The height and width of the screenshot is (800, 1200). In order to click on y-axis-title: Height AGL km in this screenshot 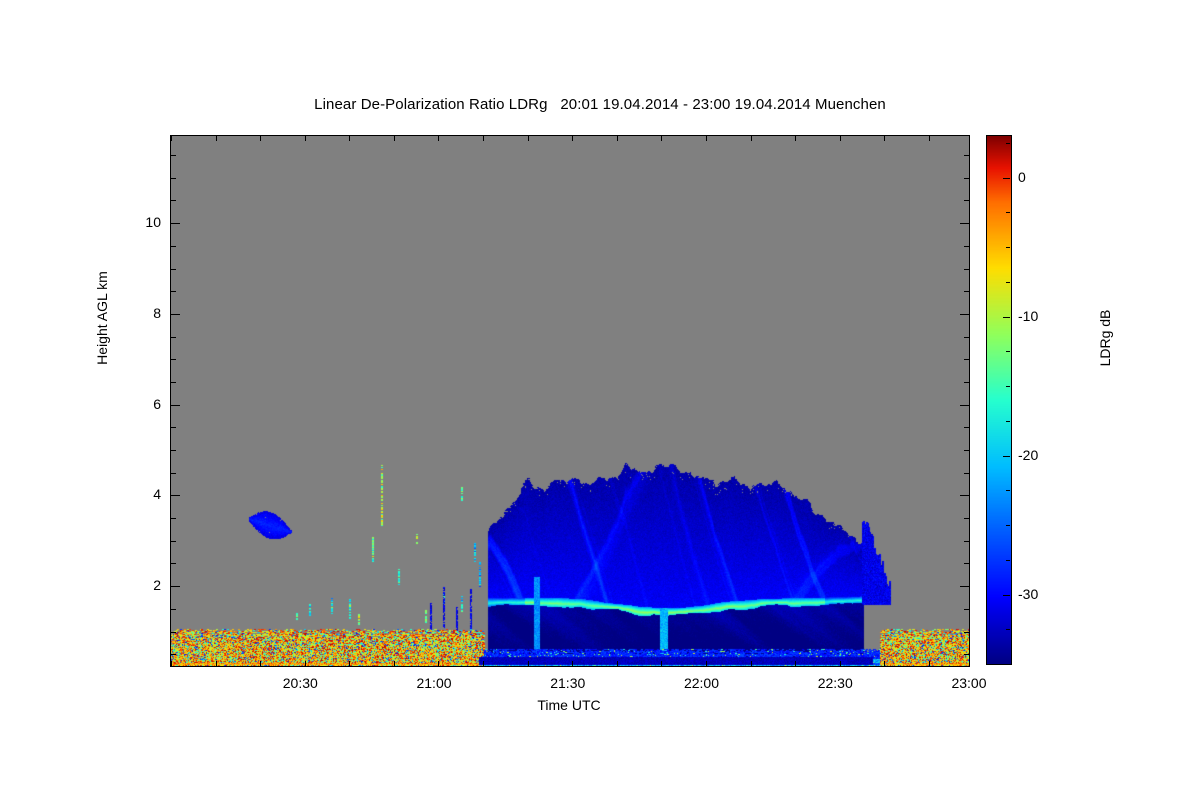, I will do `click(102, 318)`.